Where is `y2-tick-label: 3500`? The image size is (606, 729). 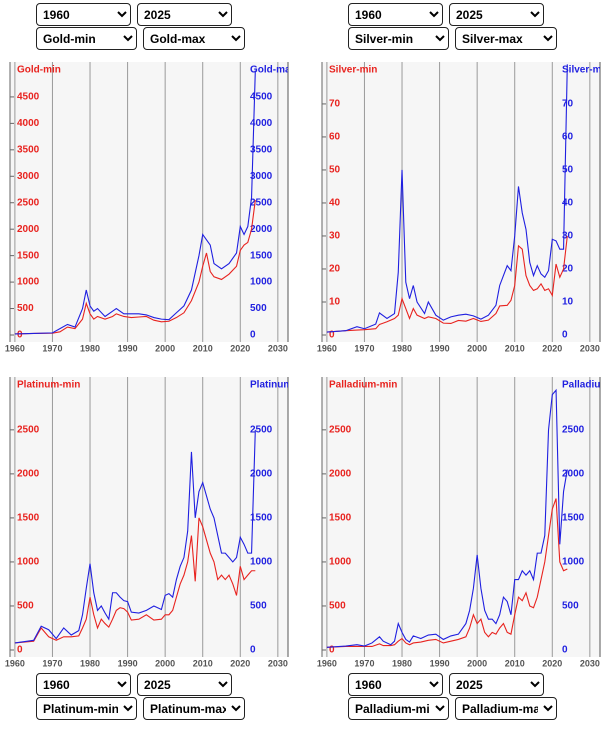
y2-tick-label: 3500 is located at coordinates (261, 149).